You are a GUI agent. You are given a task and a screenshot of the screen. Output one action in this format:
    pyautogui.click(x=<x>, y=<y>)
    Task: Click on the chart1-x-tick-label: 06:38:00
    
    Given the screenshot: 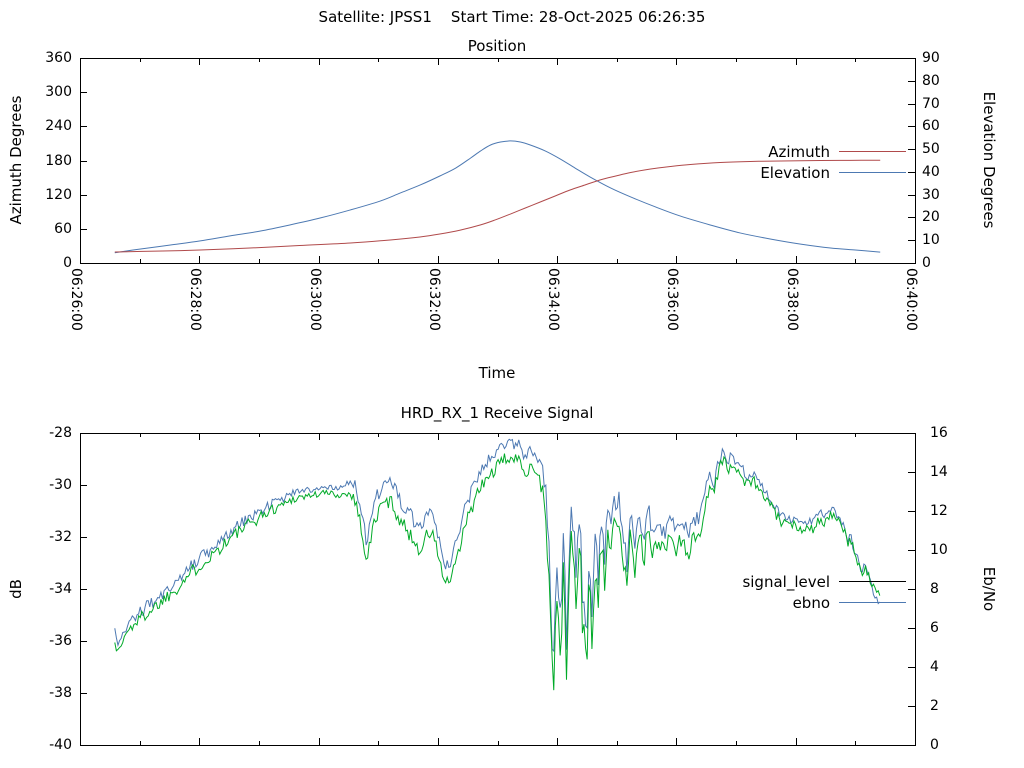 What is the action you would take?
    pyautogui.click(x=791, y=299)
    